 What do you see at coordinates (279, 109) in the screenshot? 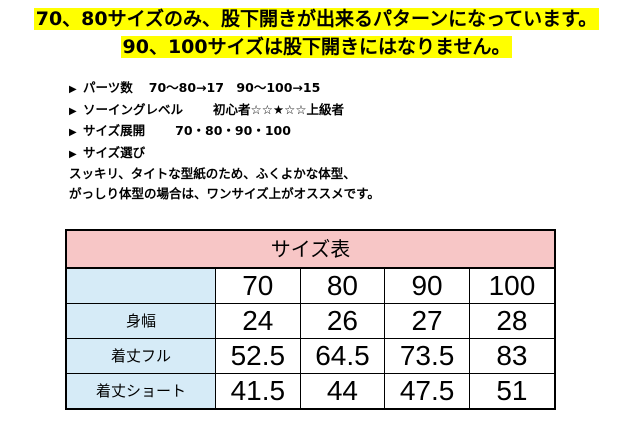
I see `spec-level-value: 初心者☆☆★☆☆上級者` at bounding box center [279, 109].